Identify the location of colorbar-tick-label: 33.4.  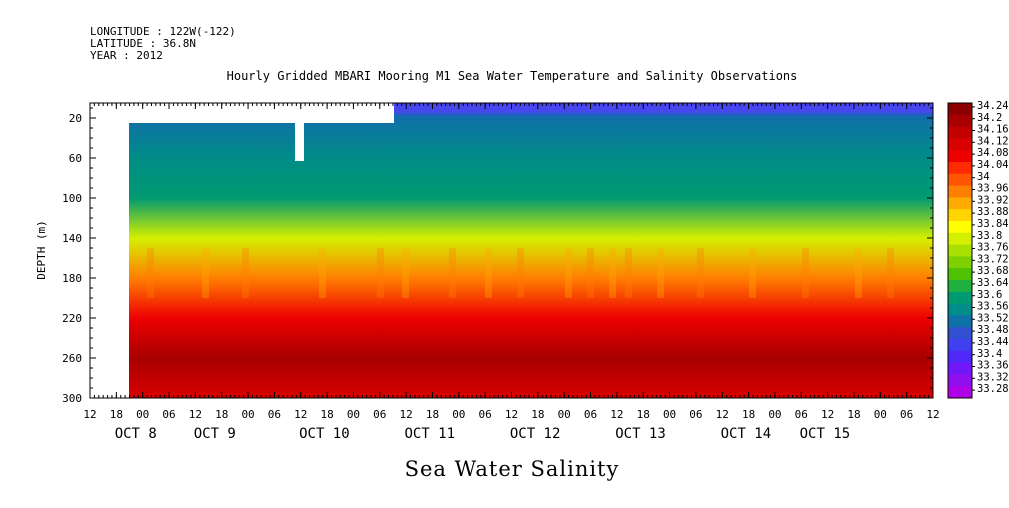
(989, 354).